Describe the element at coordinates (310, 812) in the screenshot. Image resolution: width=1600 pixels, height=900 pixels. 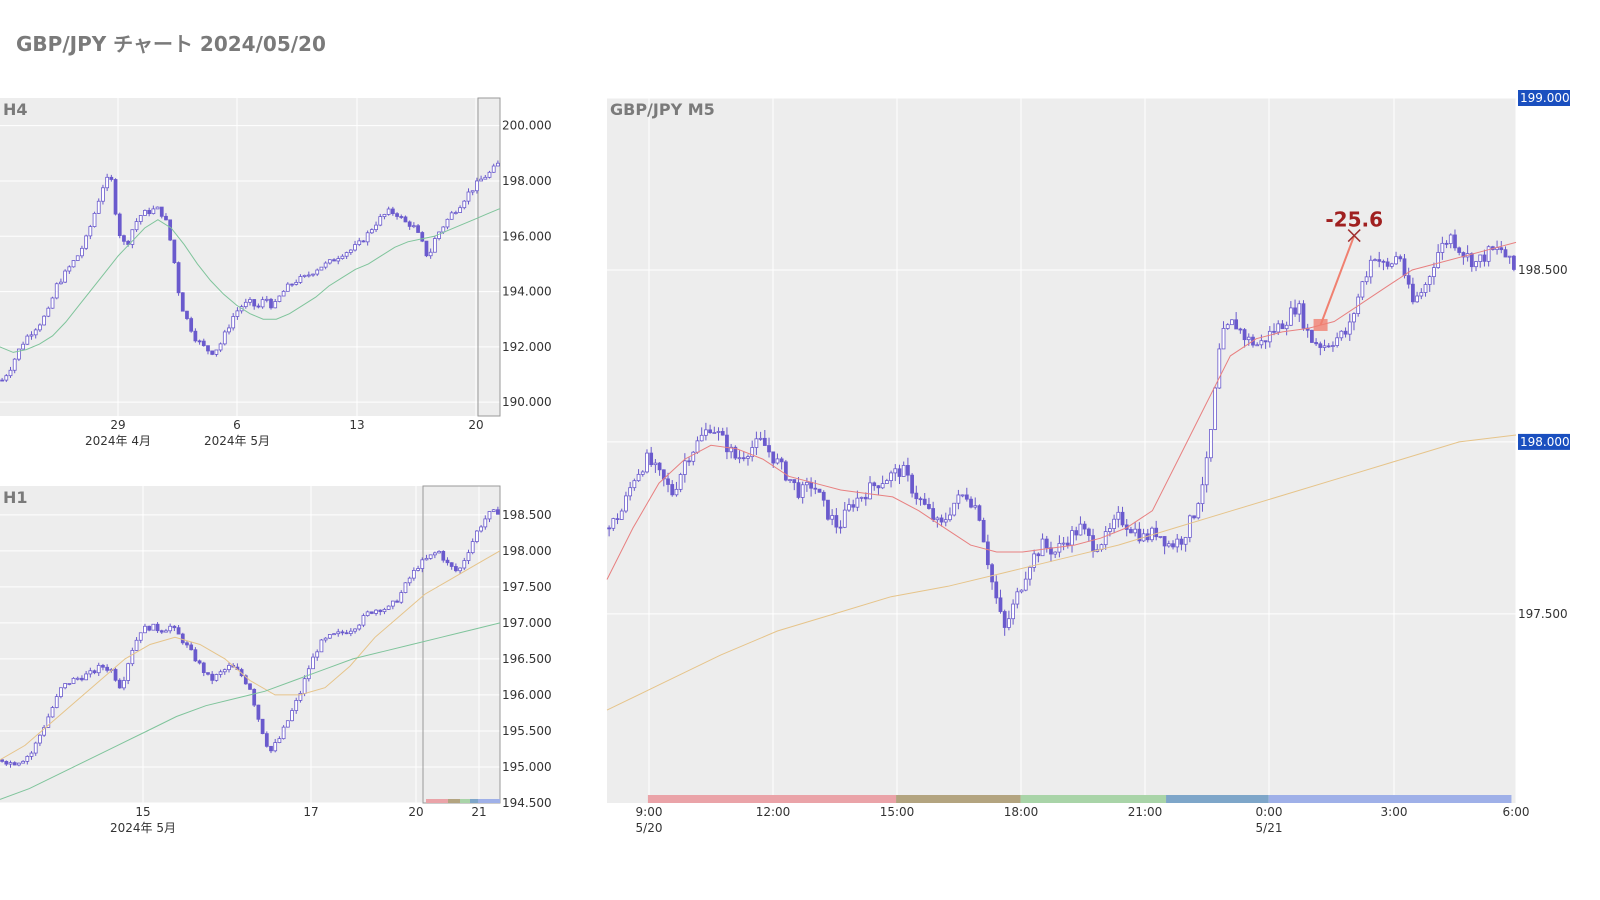
I see `h1-x-tick-label: 17` at that location.